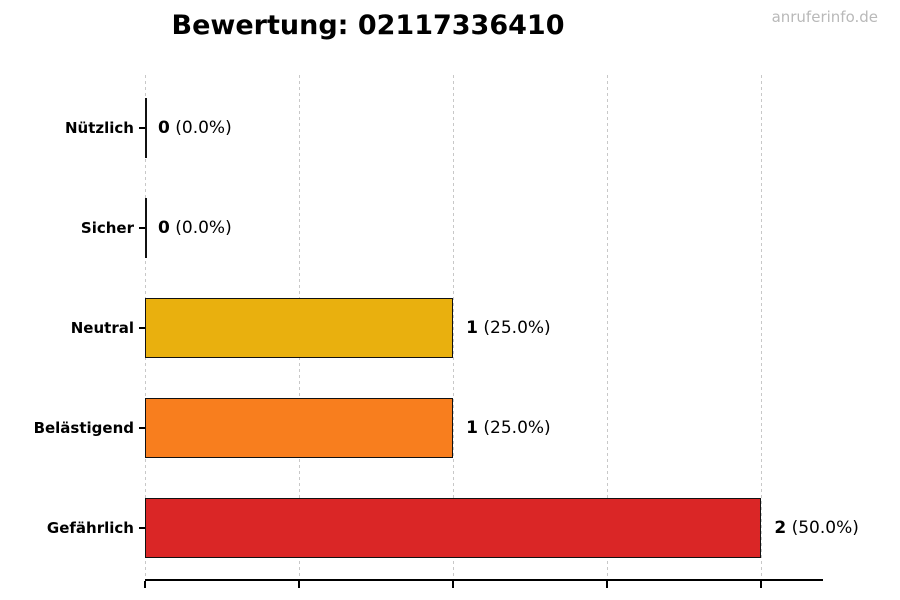 This screenshot has height=600, width=900. Describe the element at coordinates (472, 328) in the screenshot. I see `value-count-2: 1` at that location.